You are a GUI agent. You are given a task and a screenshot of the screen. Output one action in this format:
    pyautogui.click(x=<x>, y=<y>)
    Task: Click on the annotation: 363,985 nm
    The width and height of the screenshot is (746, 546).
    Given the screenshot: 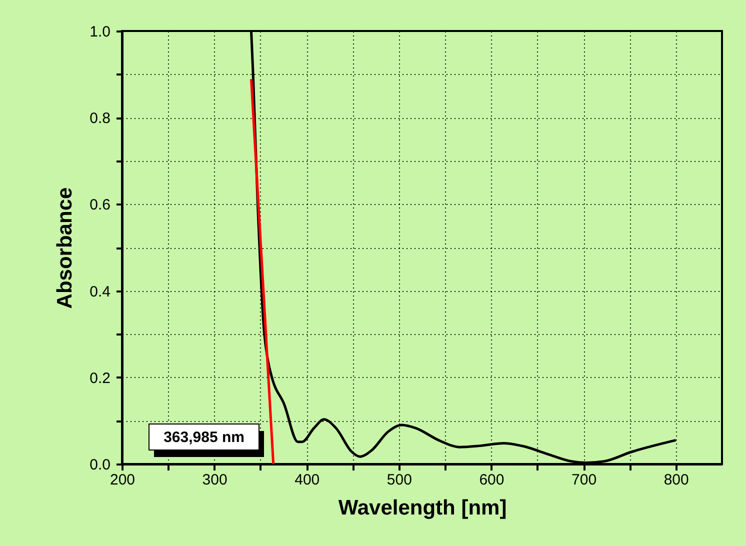 What is the action you would take?
    pyautogui.click(x=204, y=437)
    